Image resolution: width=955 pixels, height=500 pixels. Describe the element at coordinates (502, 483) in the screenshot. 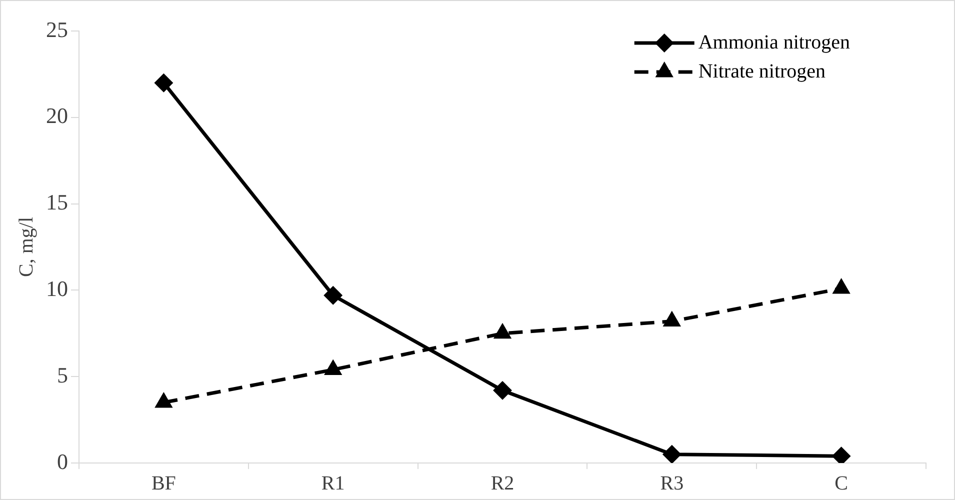

I see `x-tick-label: R2` at that location.